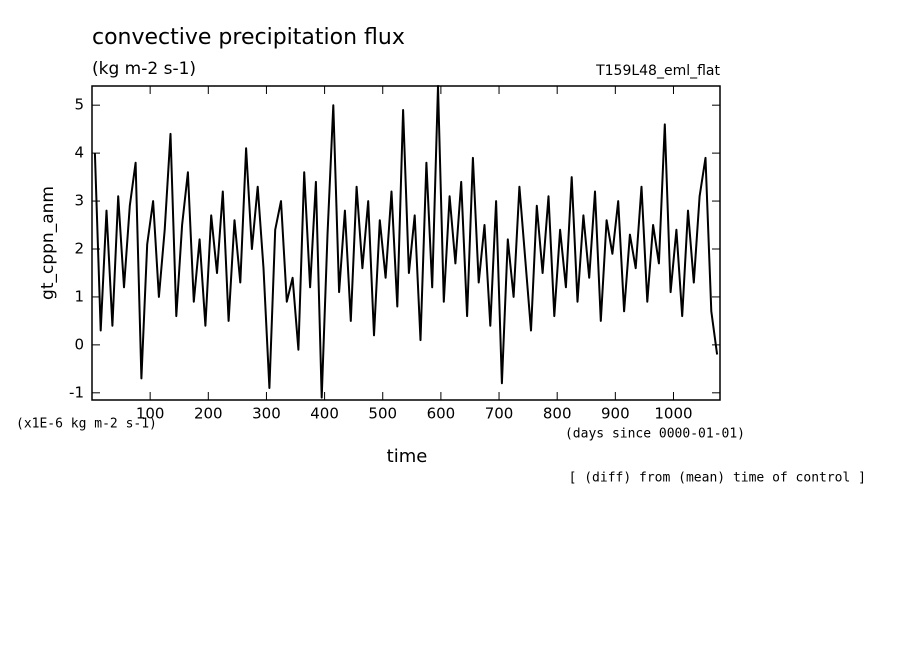 The width and height of the screenshot is (904, 654). Describe the element at coordinates (150, 414) in the screenshot. I see `x-tick-label: 100` at that location.